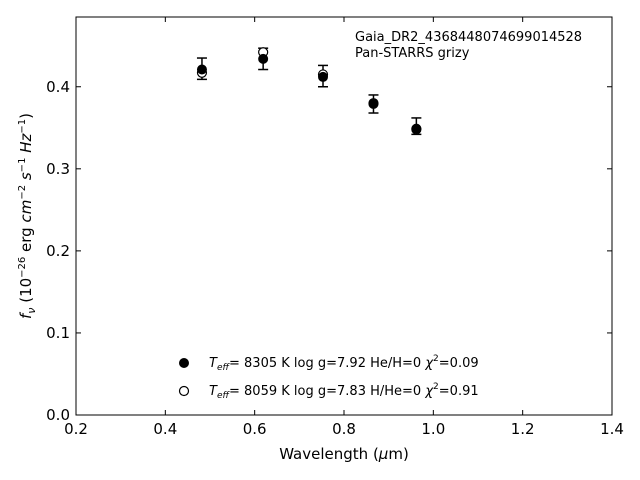  Describe the element at coordinates (58, 251) in the screenshot. I see `y-tick-label: 0.2` at that location.